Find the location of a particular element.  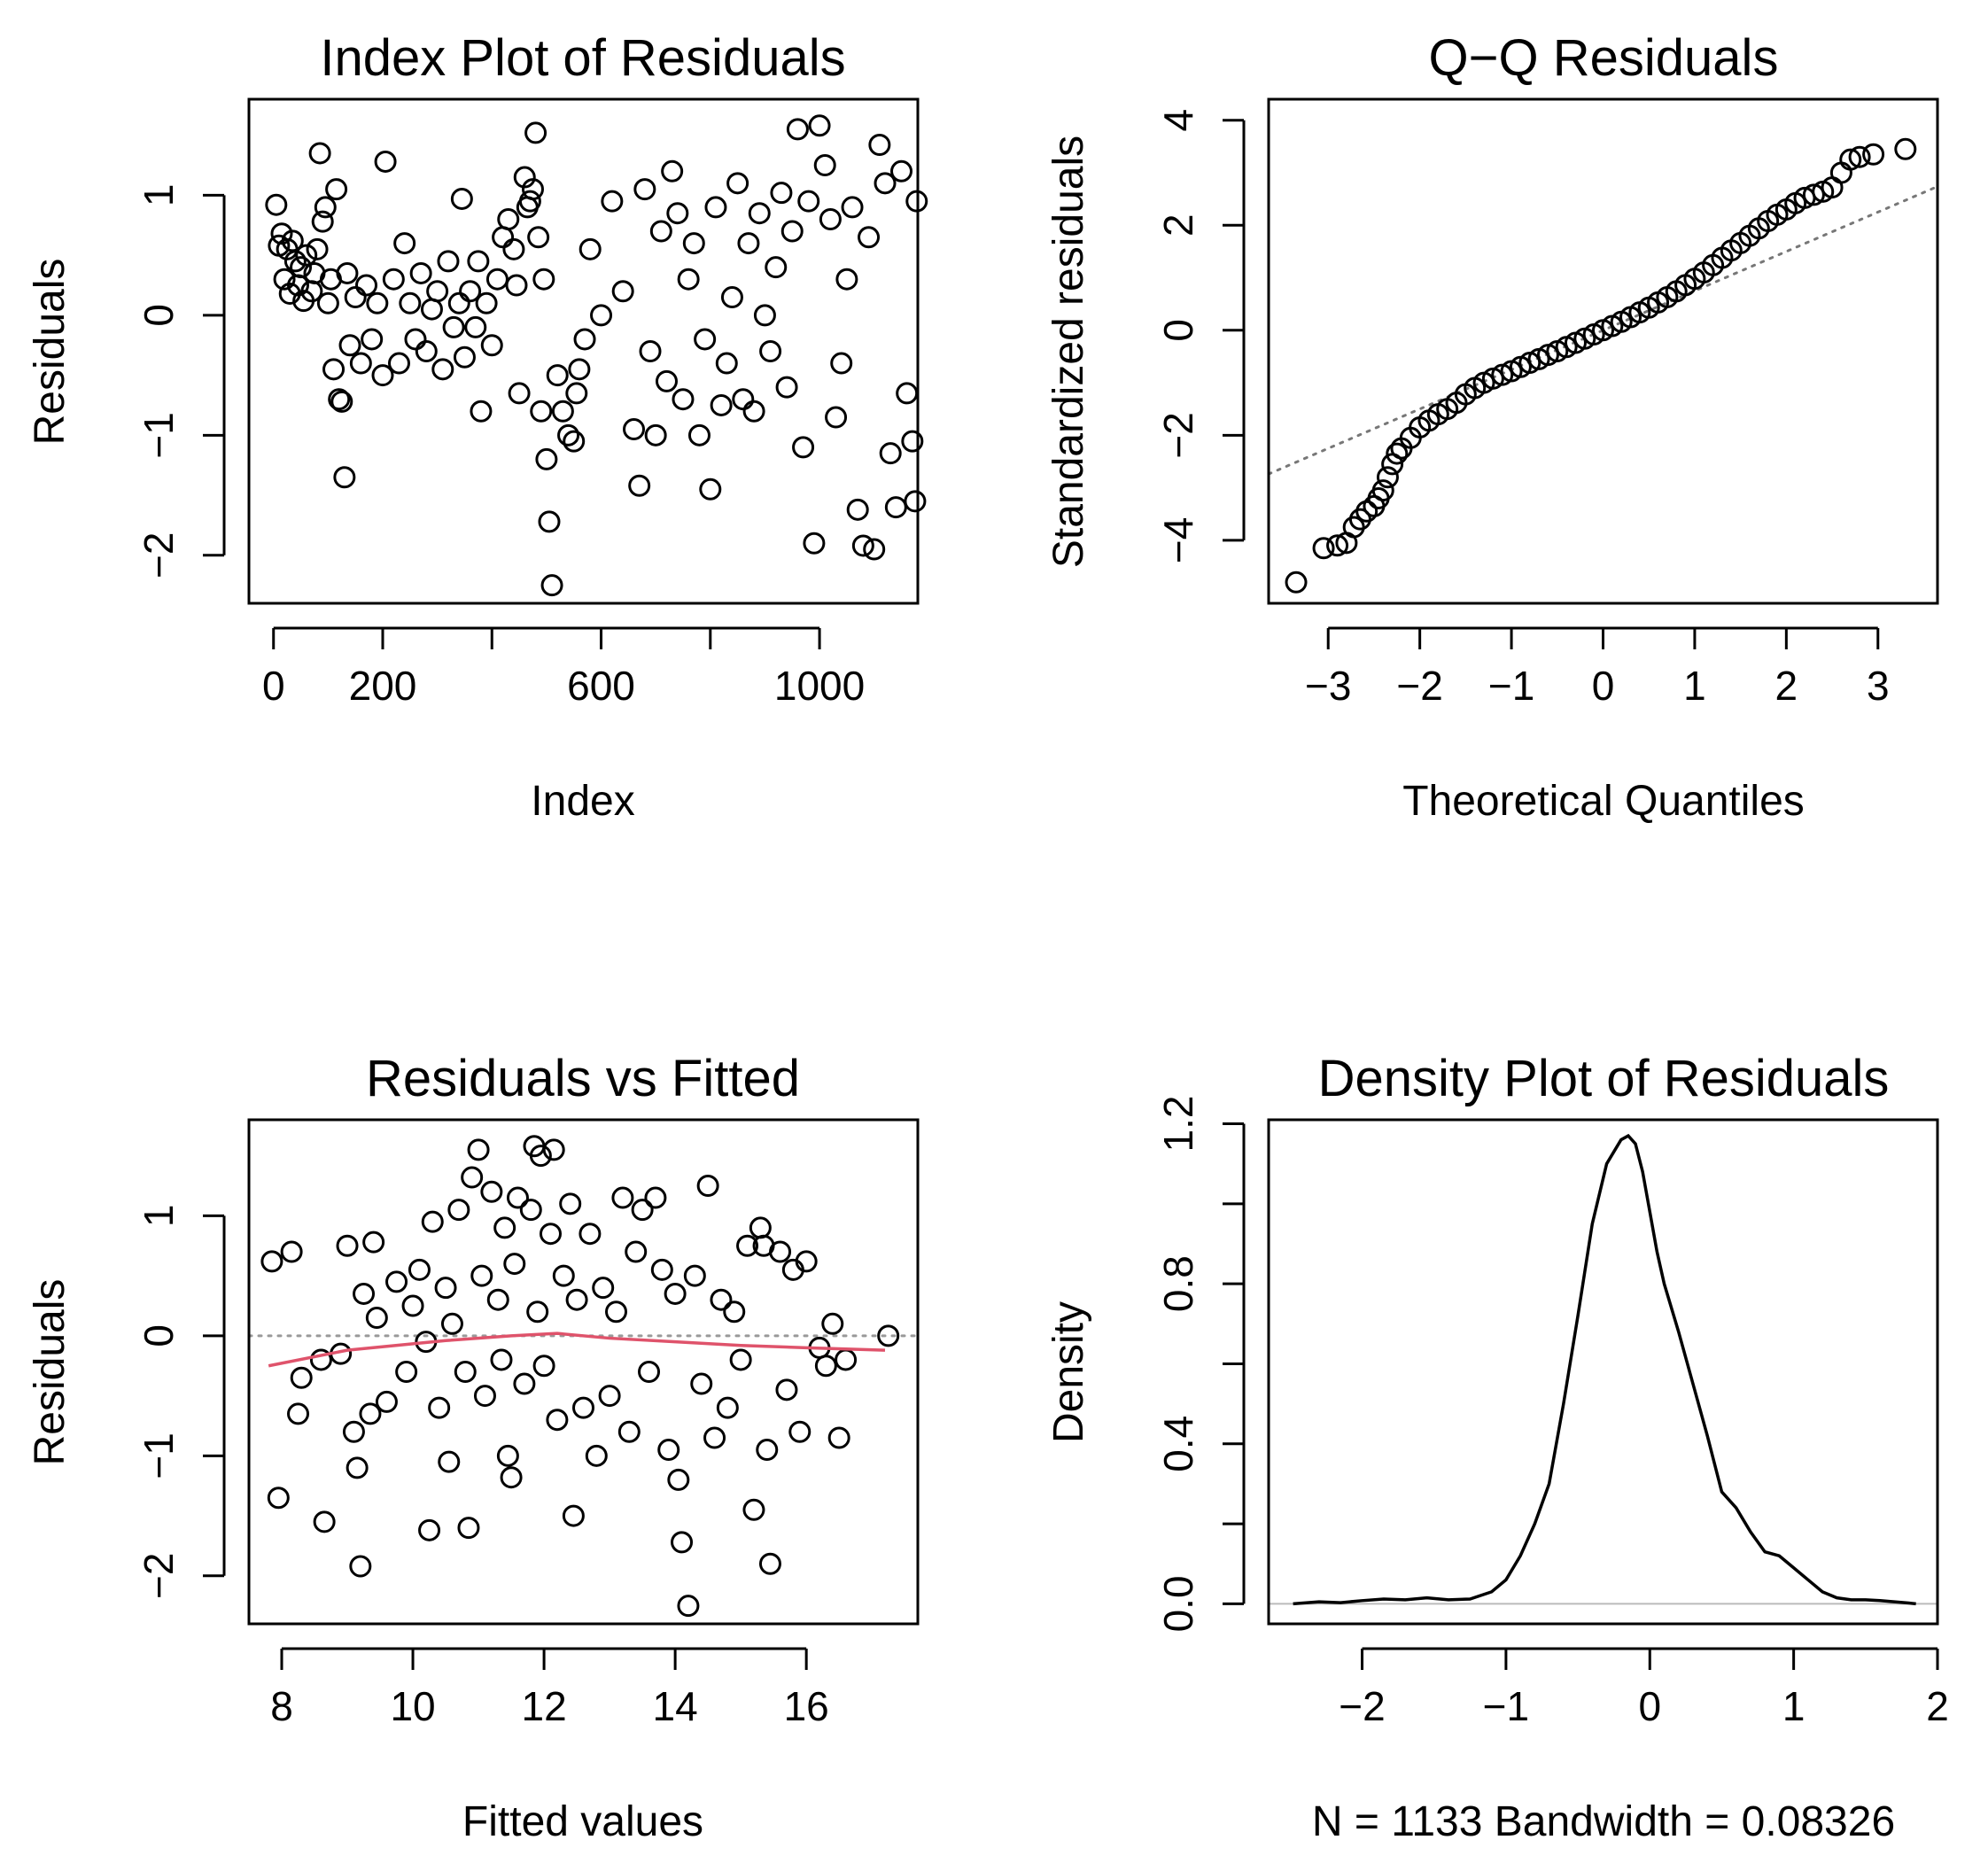

density-plot-x-tick-label: −2 is located at coordinates (1362, 1706).